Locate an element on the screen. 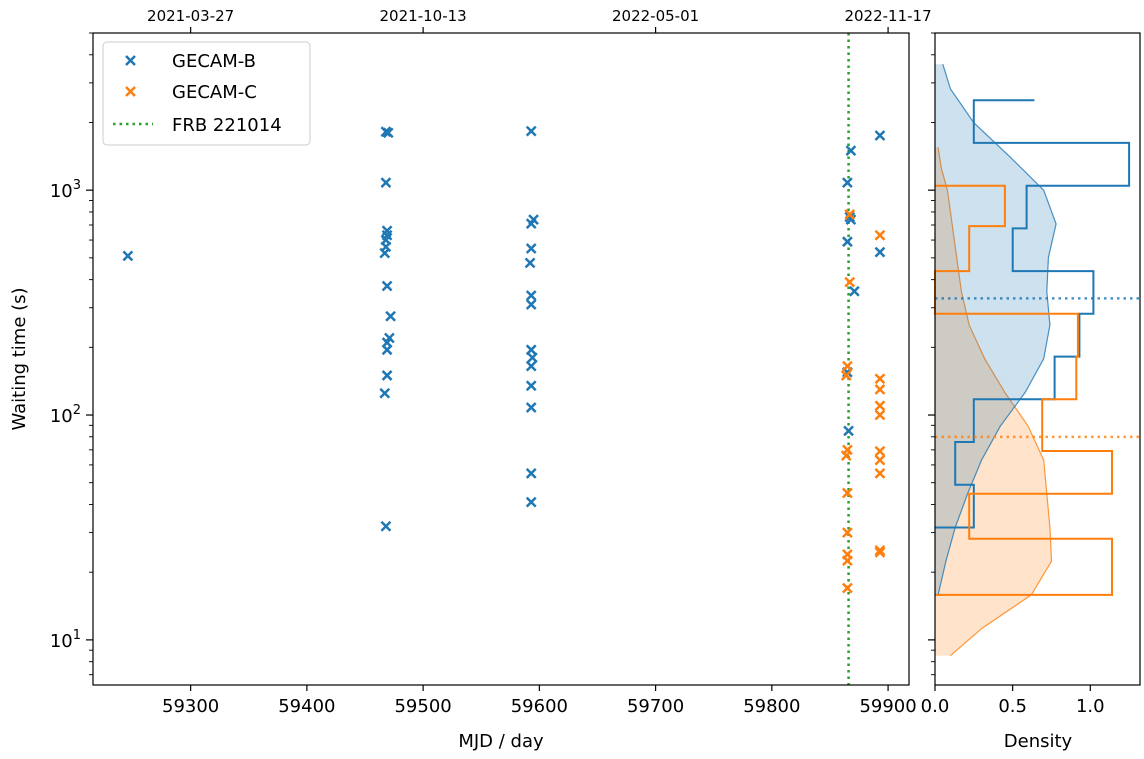 The height and width of the screenshot is (759, 1144). legend-item-gecam-c: GECAM-C is located at coordinates (191, 92).